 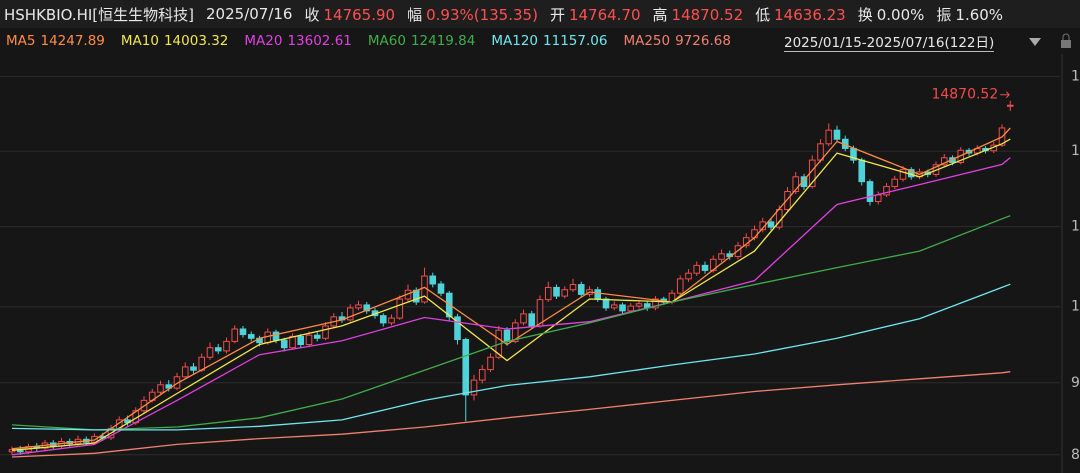 I want to click on field-value: 14870.52, so click(x=707, y=14).